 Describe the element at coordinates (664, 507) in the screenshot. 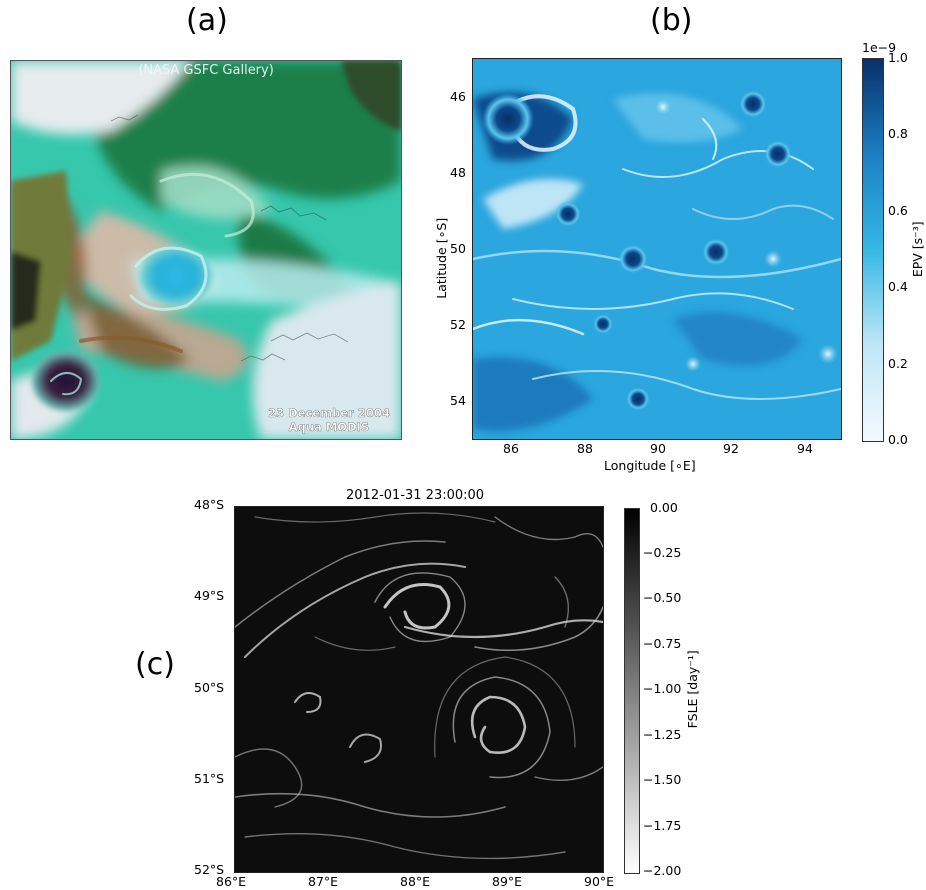

I see `panel-c-colorbar-tick: 0.00` at that location.